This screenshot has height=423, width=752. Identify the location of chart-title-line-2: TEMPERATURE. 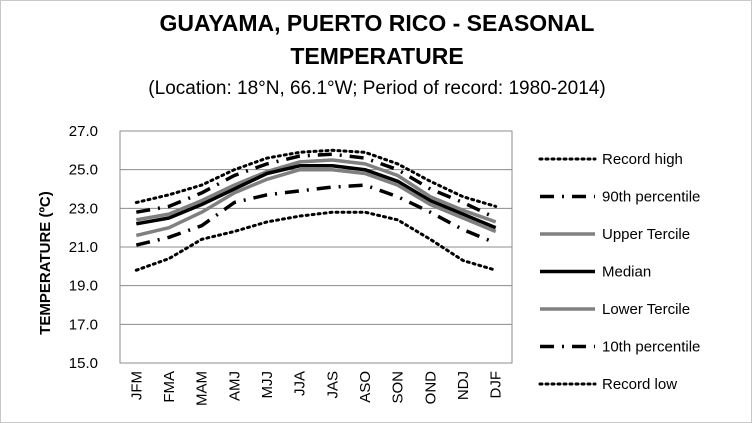
(377, 56).